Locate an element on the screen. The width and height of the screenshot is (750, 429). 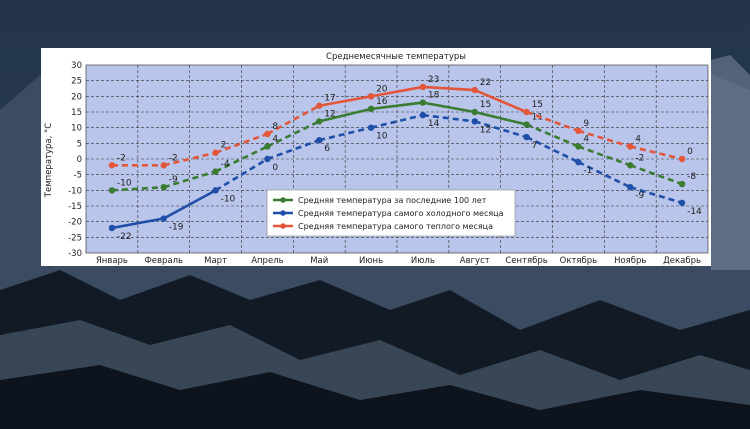
data-label: 17 is located at coordinates (329, 99).